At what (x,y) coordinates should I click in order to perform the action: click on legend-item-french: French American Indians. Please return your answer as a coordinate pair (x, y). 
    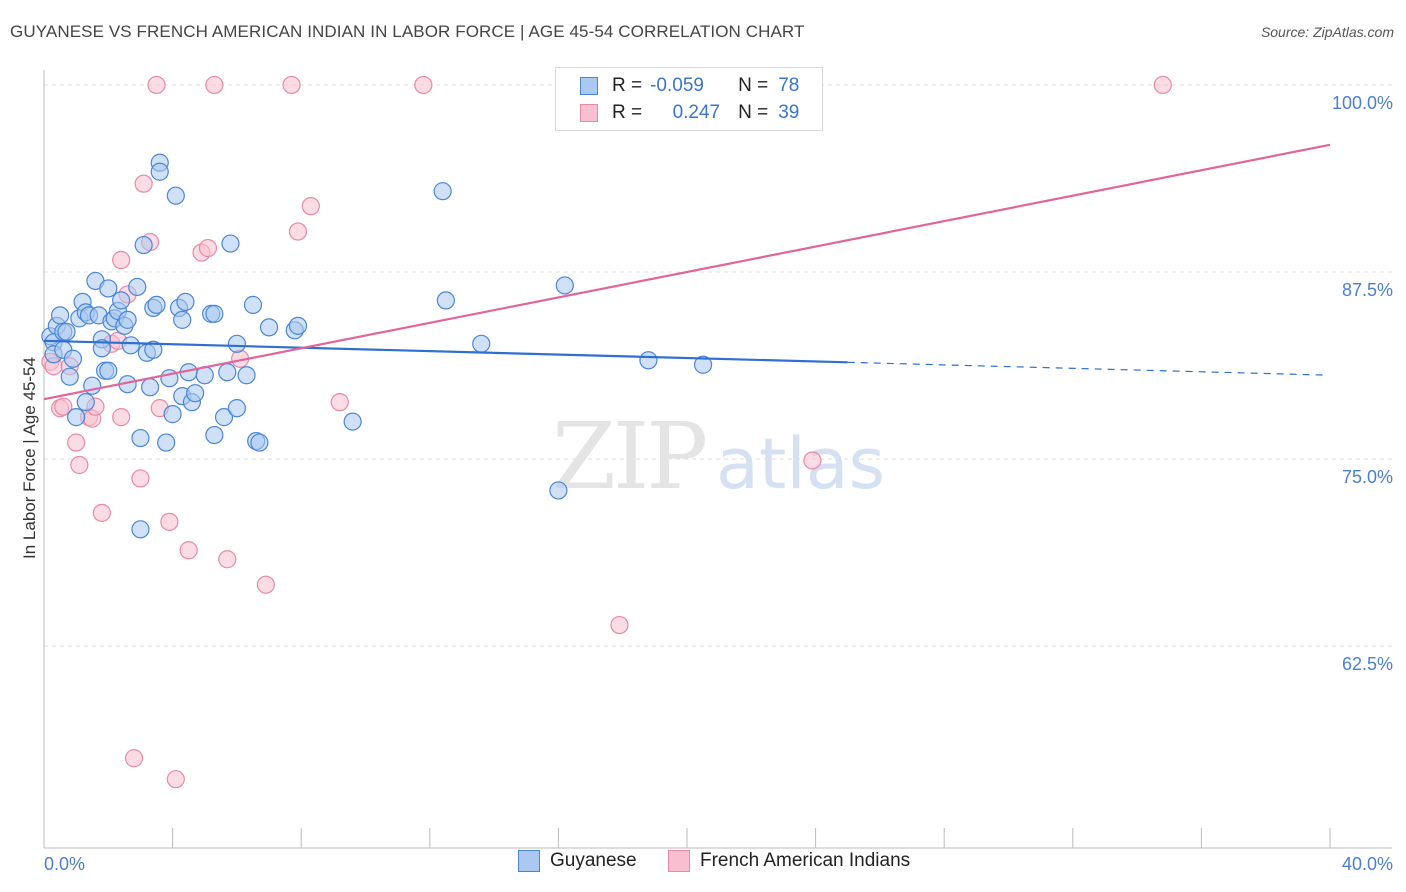
    Looking at the image, I should click on (789, 861).